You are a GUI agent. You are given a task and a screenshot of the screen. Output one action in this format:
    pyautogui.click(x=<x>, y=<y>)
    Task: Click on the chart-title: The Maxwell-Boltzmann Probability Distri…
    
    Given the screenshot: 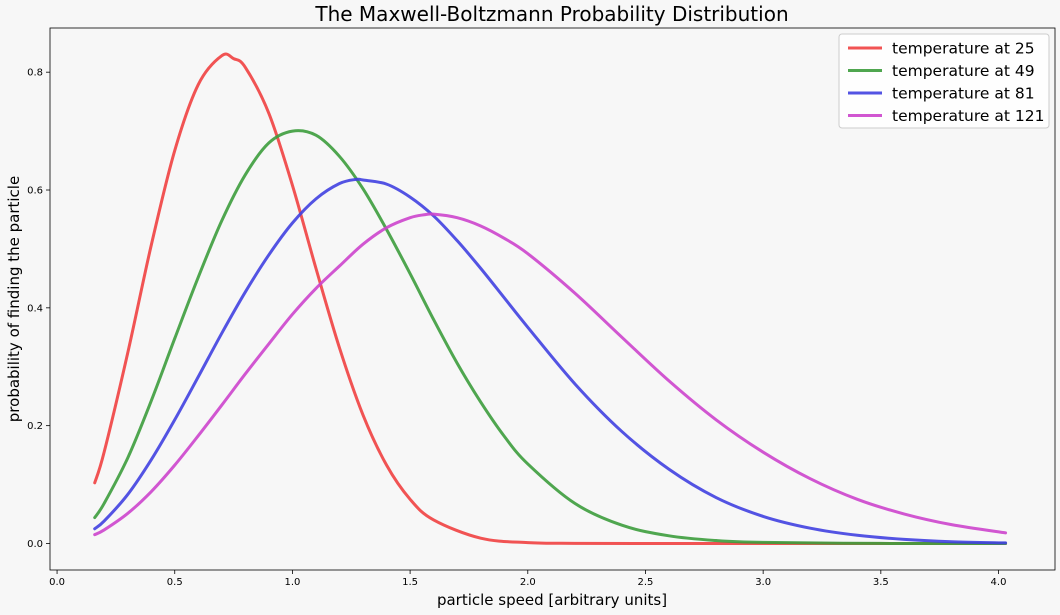 What is the action you would take?
    pyautogui.click(x=551, y=14)
    